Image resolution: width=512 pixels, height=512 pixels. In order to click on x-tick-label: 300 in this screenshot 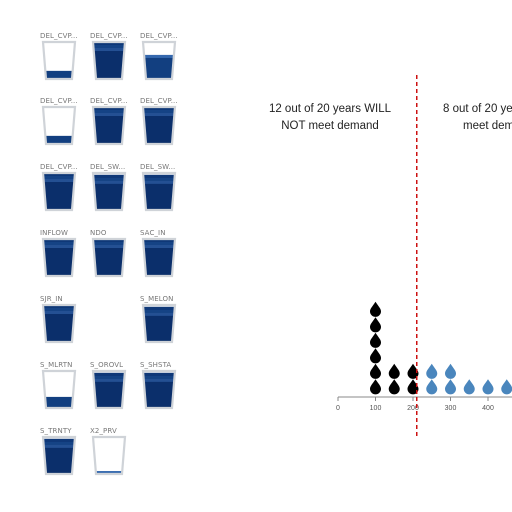, I will do `click(451, 408)`.